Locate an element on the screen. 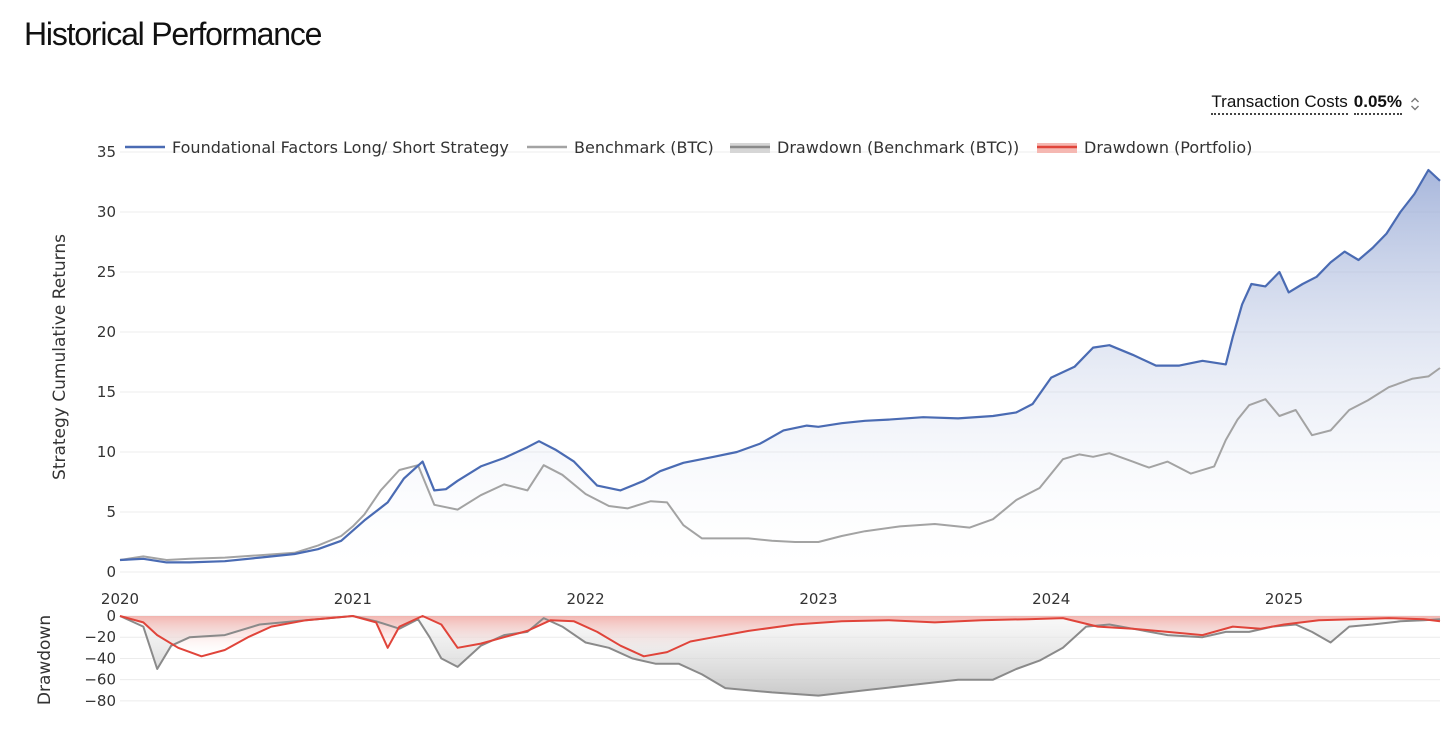  main-y-tick-label: 20 is located at coordinates (106, 332).